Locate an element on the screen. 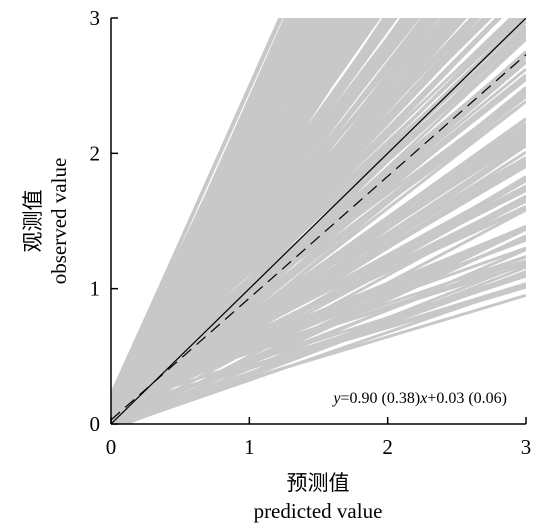 This screenshot has height=527, width=535. x-tick-label: 2 is located at coordinates (387, 447).